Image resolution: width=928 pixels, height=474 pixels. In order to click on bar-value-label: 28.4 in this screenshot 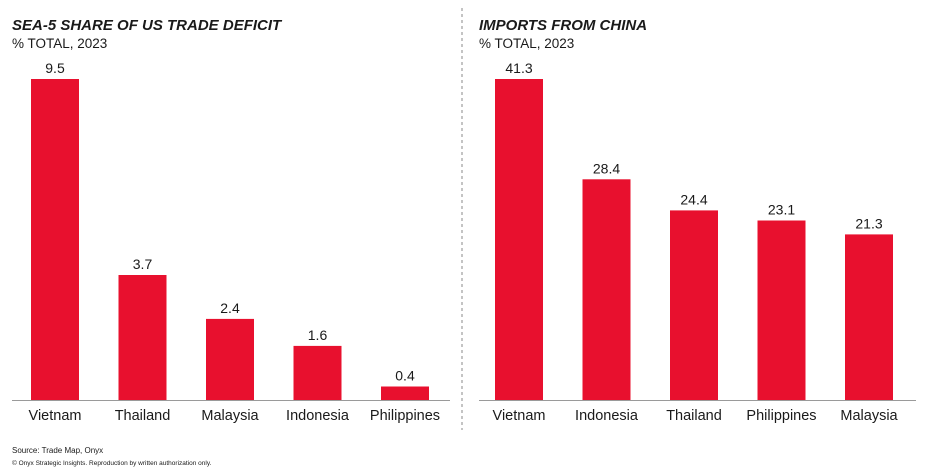, I will do `click(606, 168)`.